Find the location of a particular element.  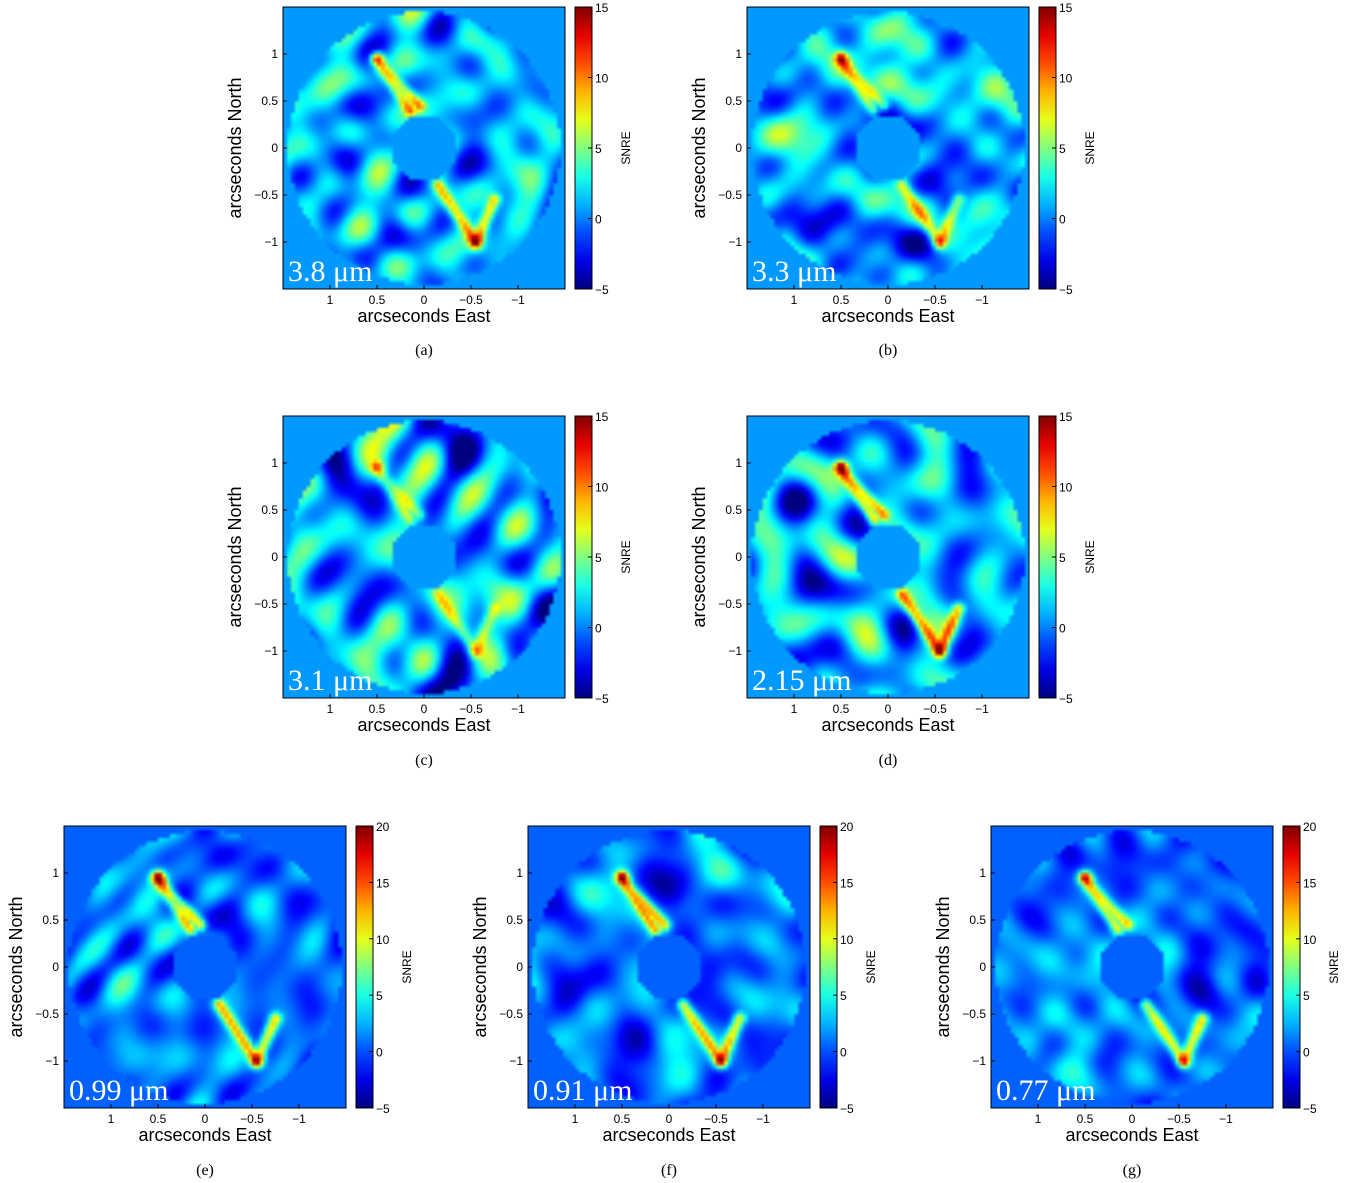

panel-caption: (f) is located at coordinates (669, 1170).